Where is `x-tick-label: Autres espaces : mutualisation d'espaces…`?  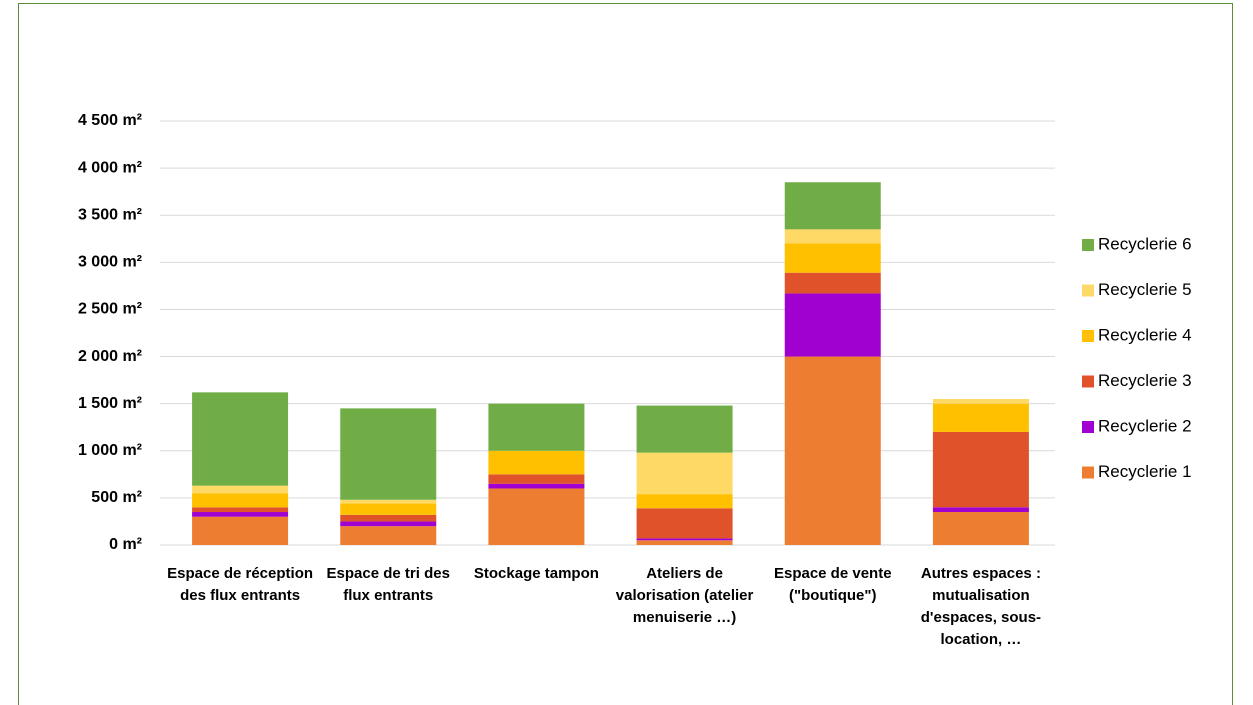
x-tick-label: Autres espaces : mutualisation d'espaces… is located at coordinates (981, 606).